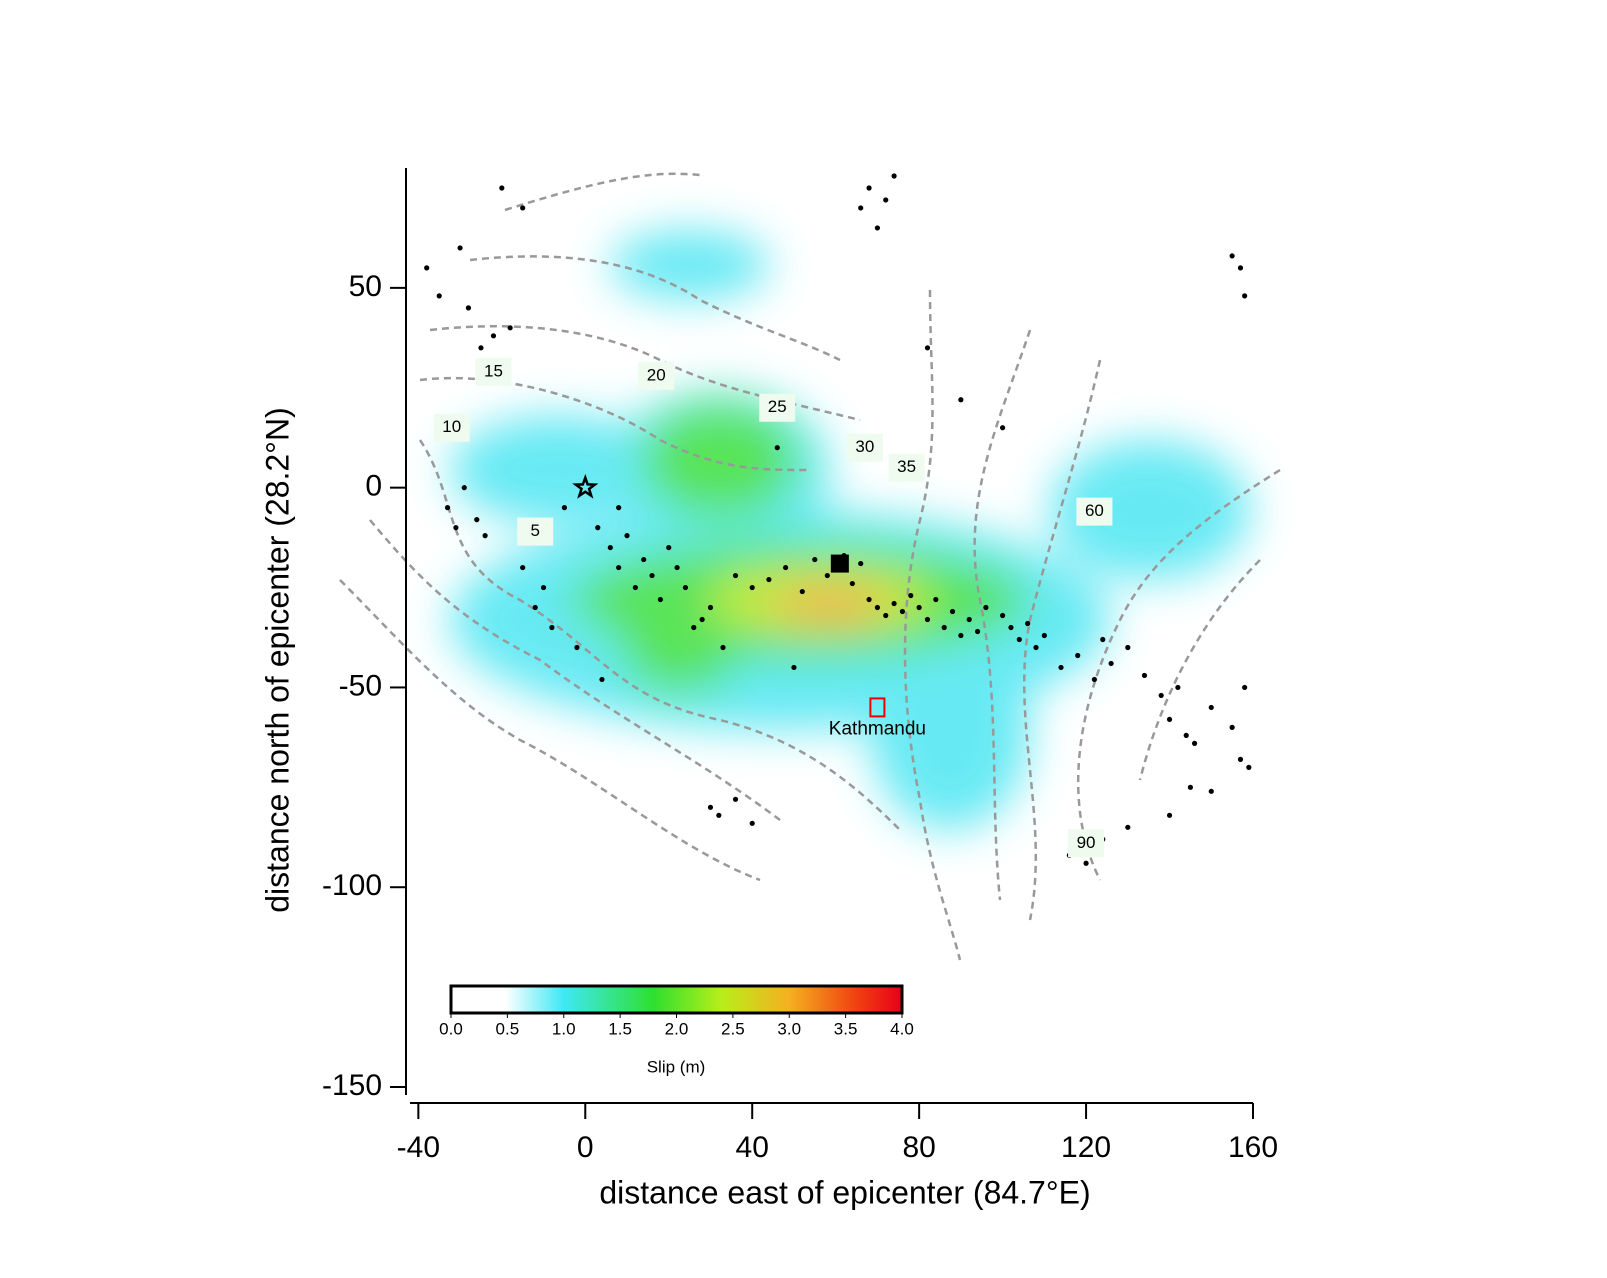 This screenshot has width=1607, height=1278. Describe the element at coordinates (846, 1028) in the screenshot. I see `colorbar-tick-label: 3.5` at that location.